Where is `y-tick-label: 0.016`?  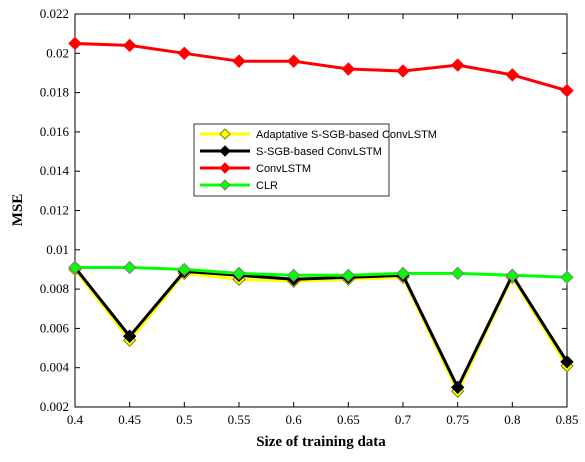
y-tick-label: 0.016 is located at coordinates (55, 131).